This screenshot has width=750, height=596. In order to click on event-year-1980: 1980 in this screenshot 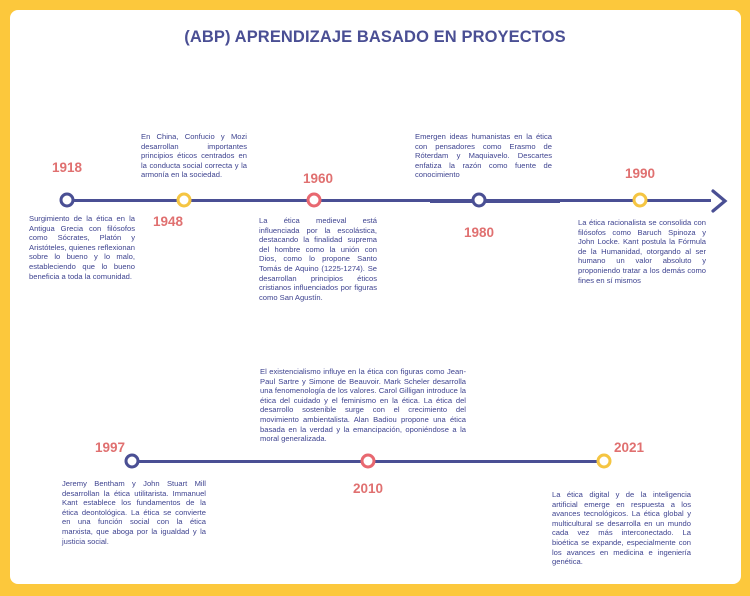, I will do `click(479, 232)`.